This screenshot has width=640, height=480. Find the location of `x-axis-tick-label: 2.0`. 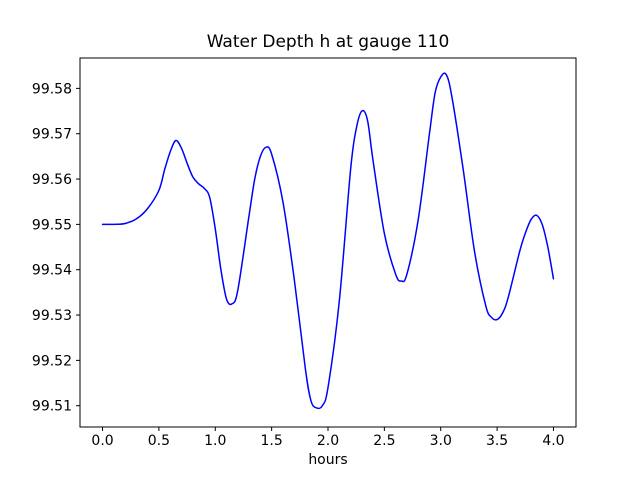

x-axis-tick-label: 2.0 is located at coordinates (328, 441).